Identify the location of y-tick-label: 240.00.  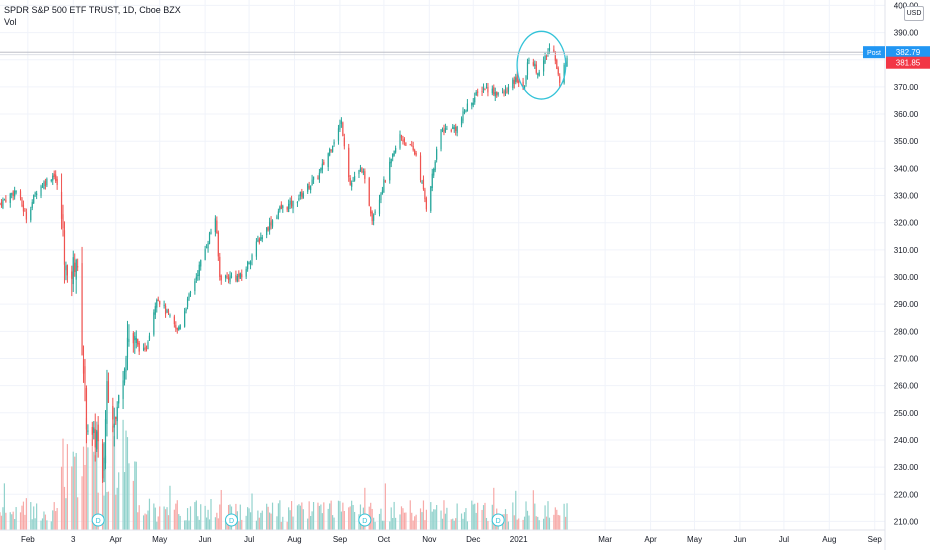
(906, 440).